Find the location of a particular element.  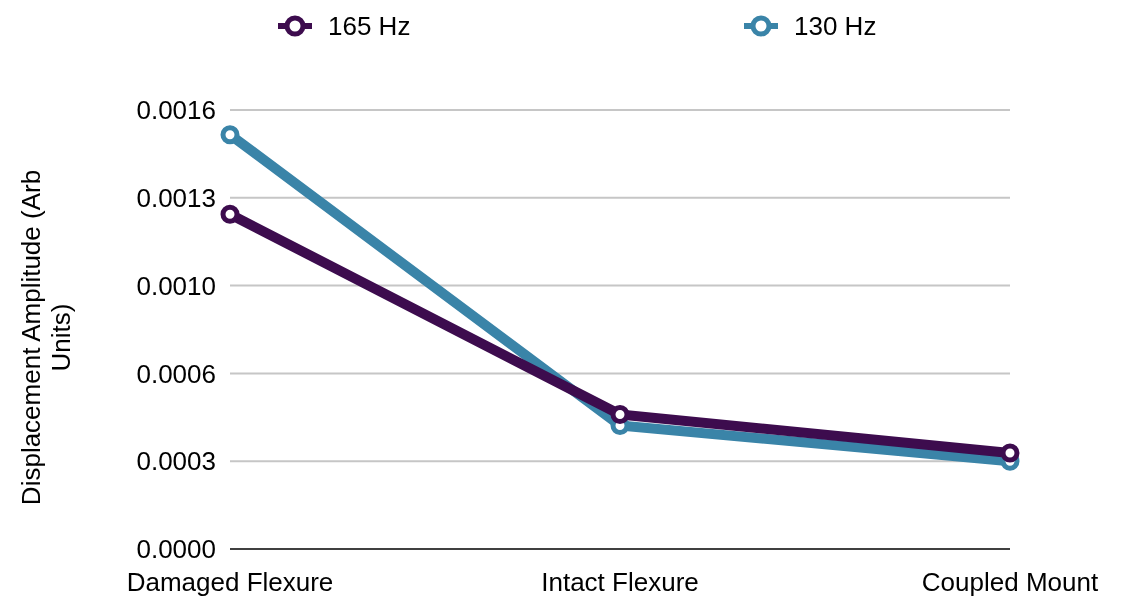

y-tick-label: 0.0003 is located at coordinates (176, 461).